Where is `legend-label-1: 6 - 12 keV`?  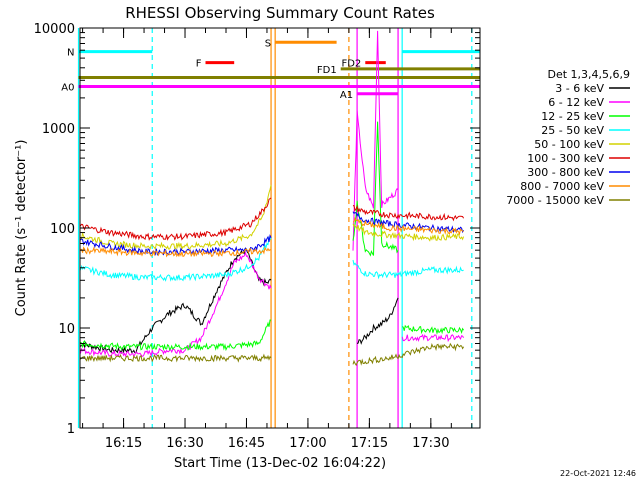 legend-label-1: 6 - 12 keV is located at coordinates (576, 102).